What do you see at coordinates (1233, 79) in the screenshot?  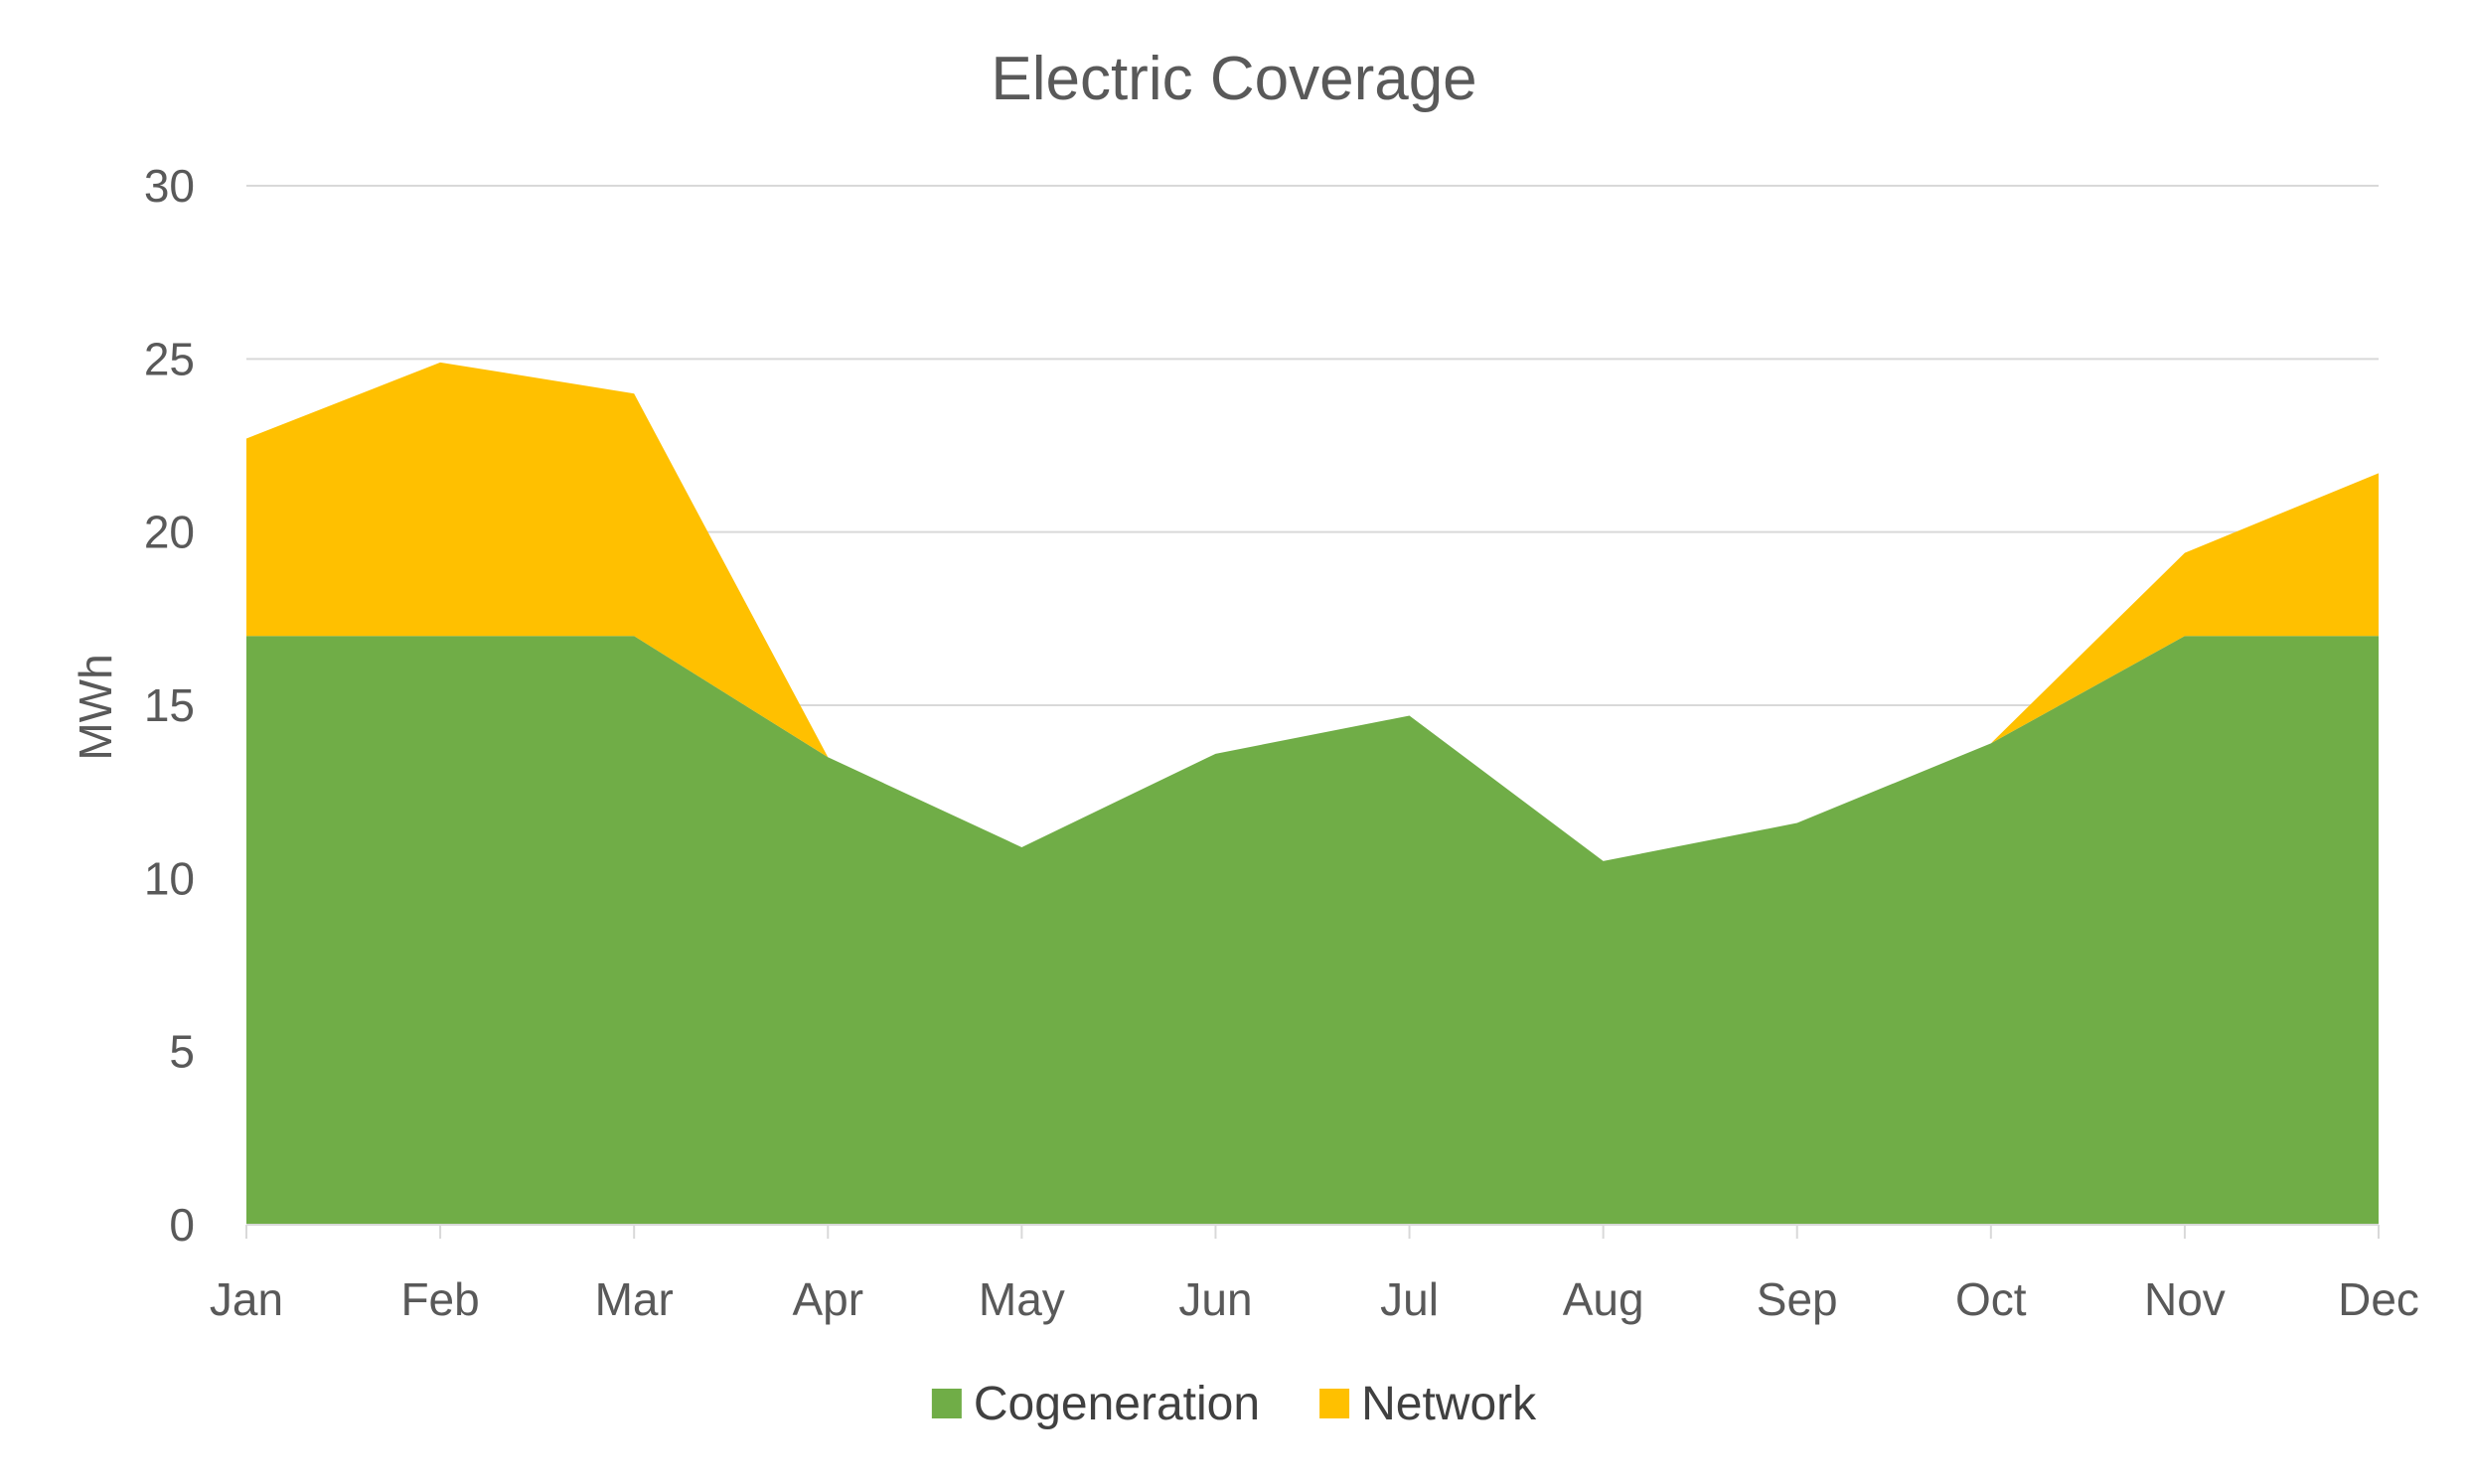 I see `chart-title: Electric Coverage` at bounding box center [1233, 79].